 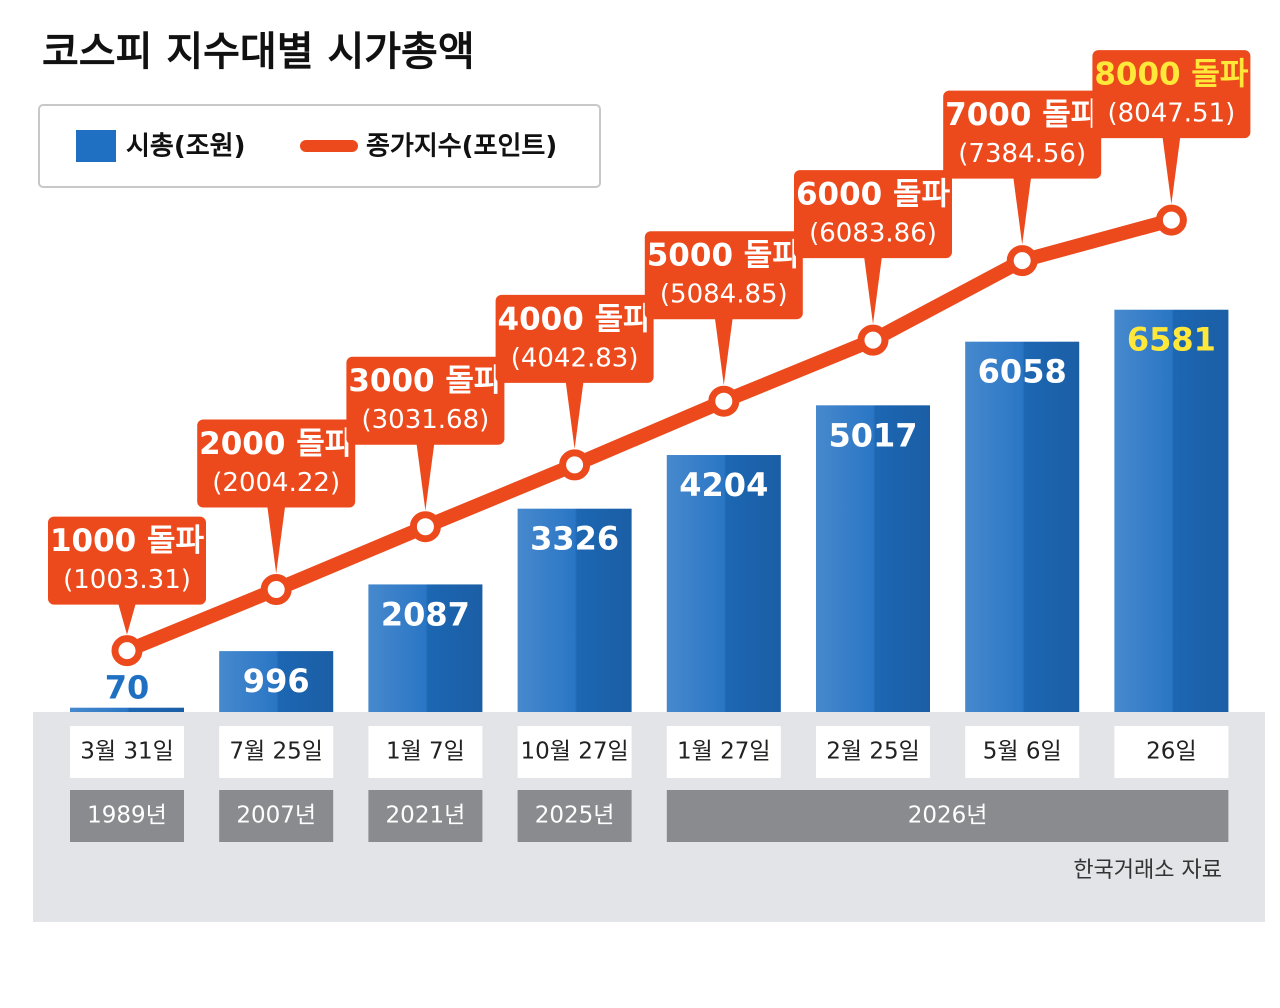 What do you see at coordinates (1171, 340) in the screenshot?
I see `bar-label: 6581` at bounding box center [1171, 340].